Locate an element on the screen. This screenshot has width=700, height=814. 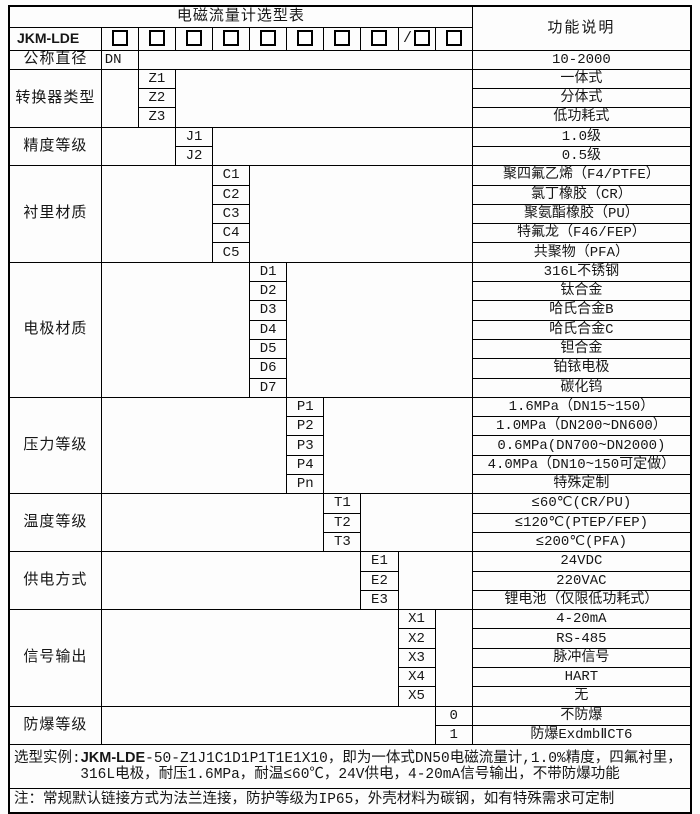
value-D1: 316L不锈钢 is located at coordinates (581, 272).